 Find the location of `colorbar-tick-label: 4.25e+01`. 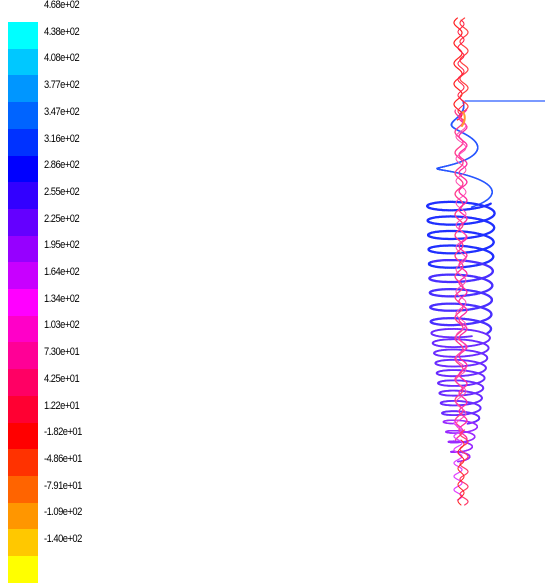

colorbar-tick-label: 4.25e+01 is located at coordinates (61, 379).